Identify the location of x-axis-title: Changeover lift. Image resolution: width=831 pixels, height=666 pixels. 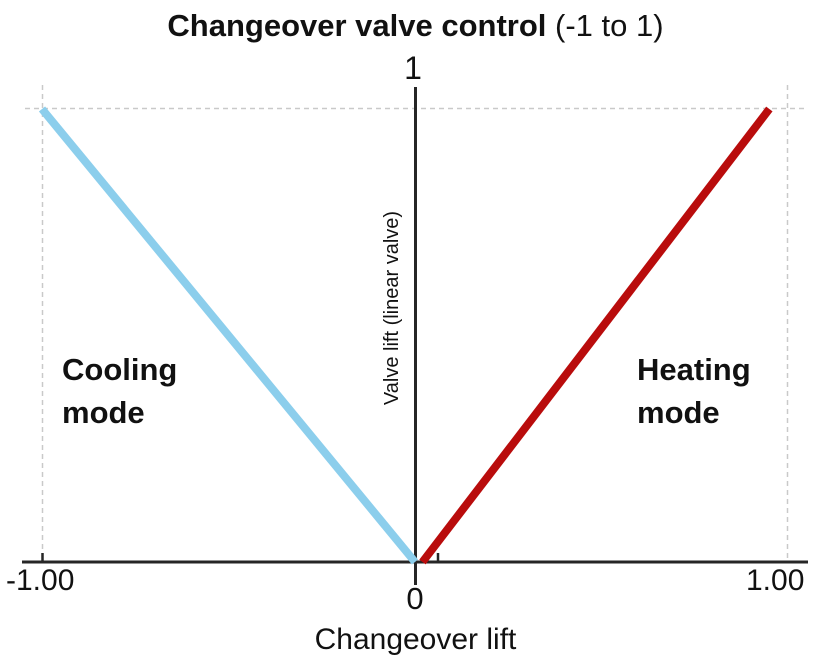
(415, 639).